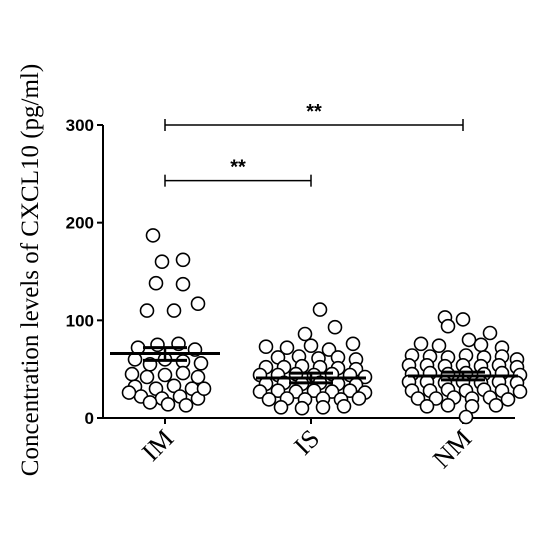 The width and height of the screenshot is (550, 544). What do you see at coordinates (306, 442) in the screenshot?
I see `x-tick-label-IS: IS` at bounding box center [306, 442].